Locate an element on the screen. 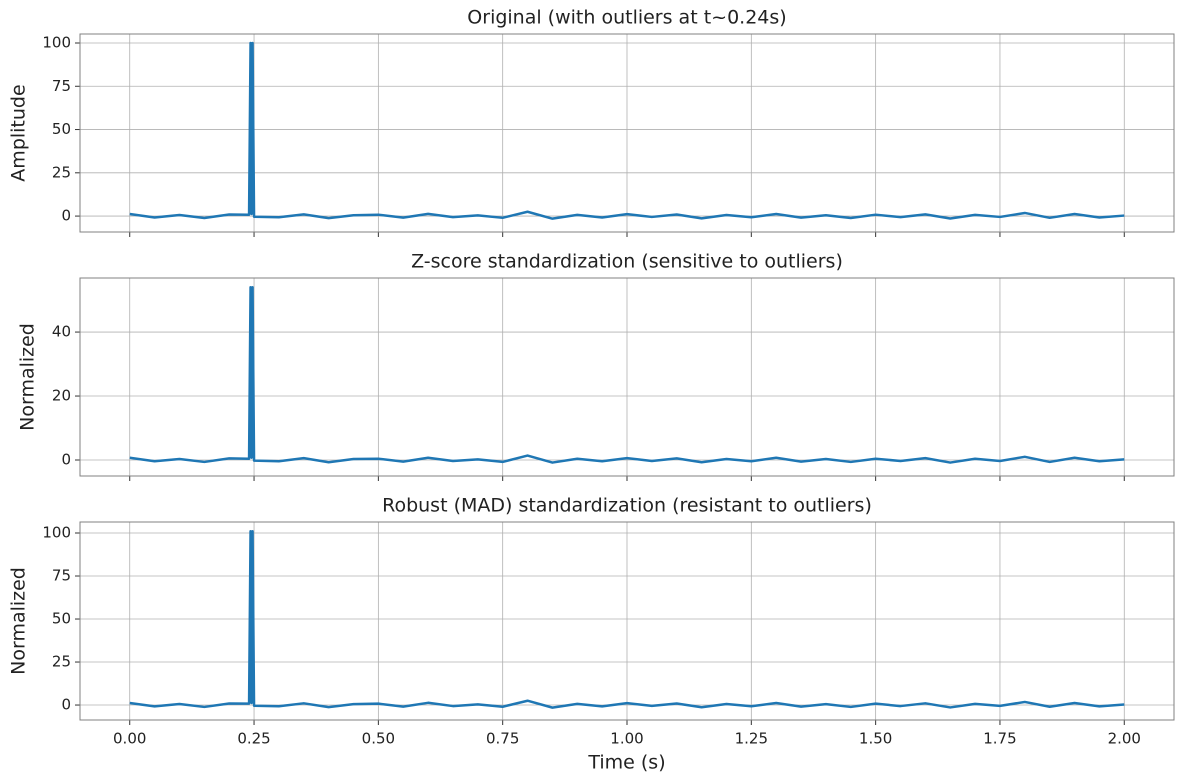 Image resolution: width=1184 pixels, height=784 pixels. x-tick-label: 1.00 is located at coordinates (626, 739).